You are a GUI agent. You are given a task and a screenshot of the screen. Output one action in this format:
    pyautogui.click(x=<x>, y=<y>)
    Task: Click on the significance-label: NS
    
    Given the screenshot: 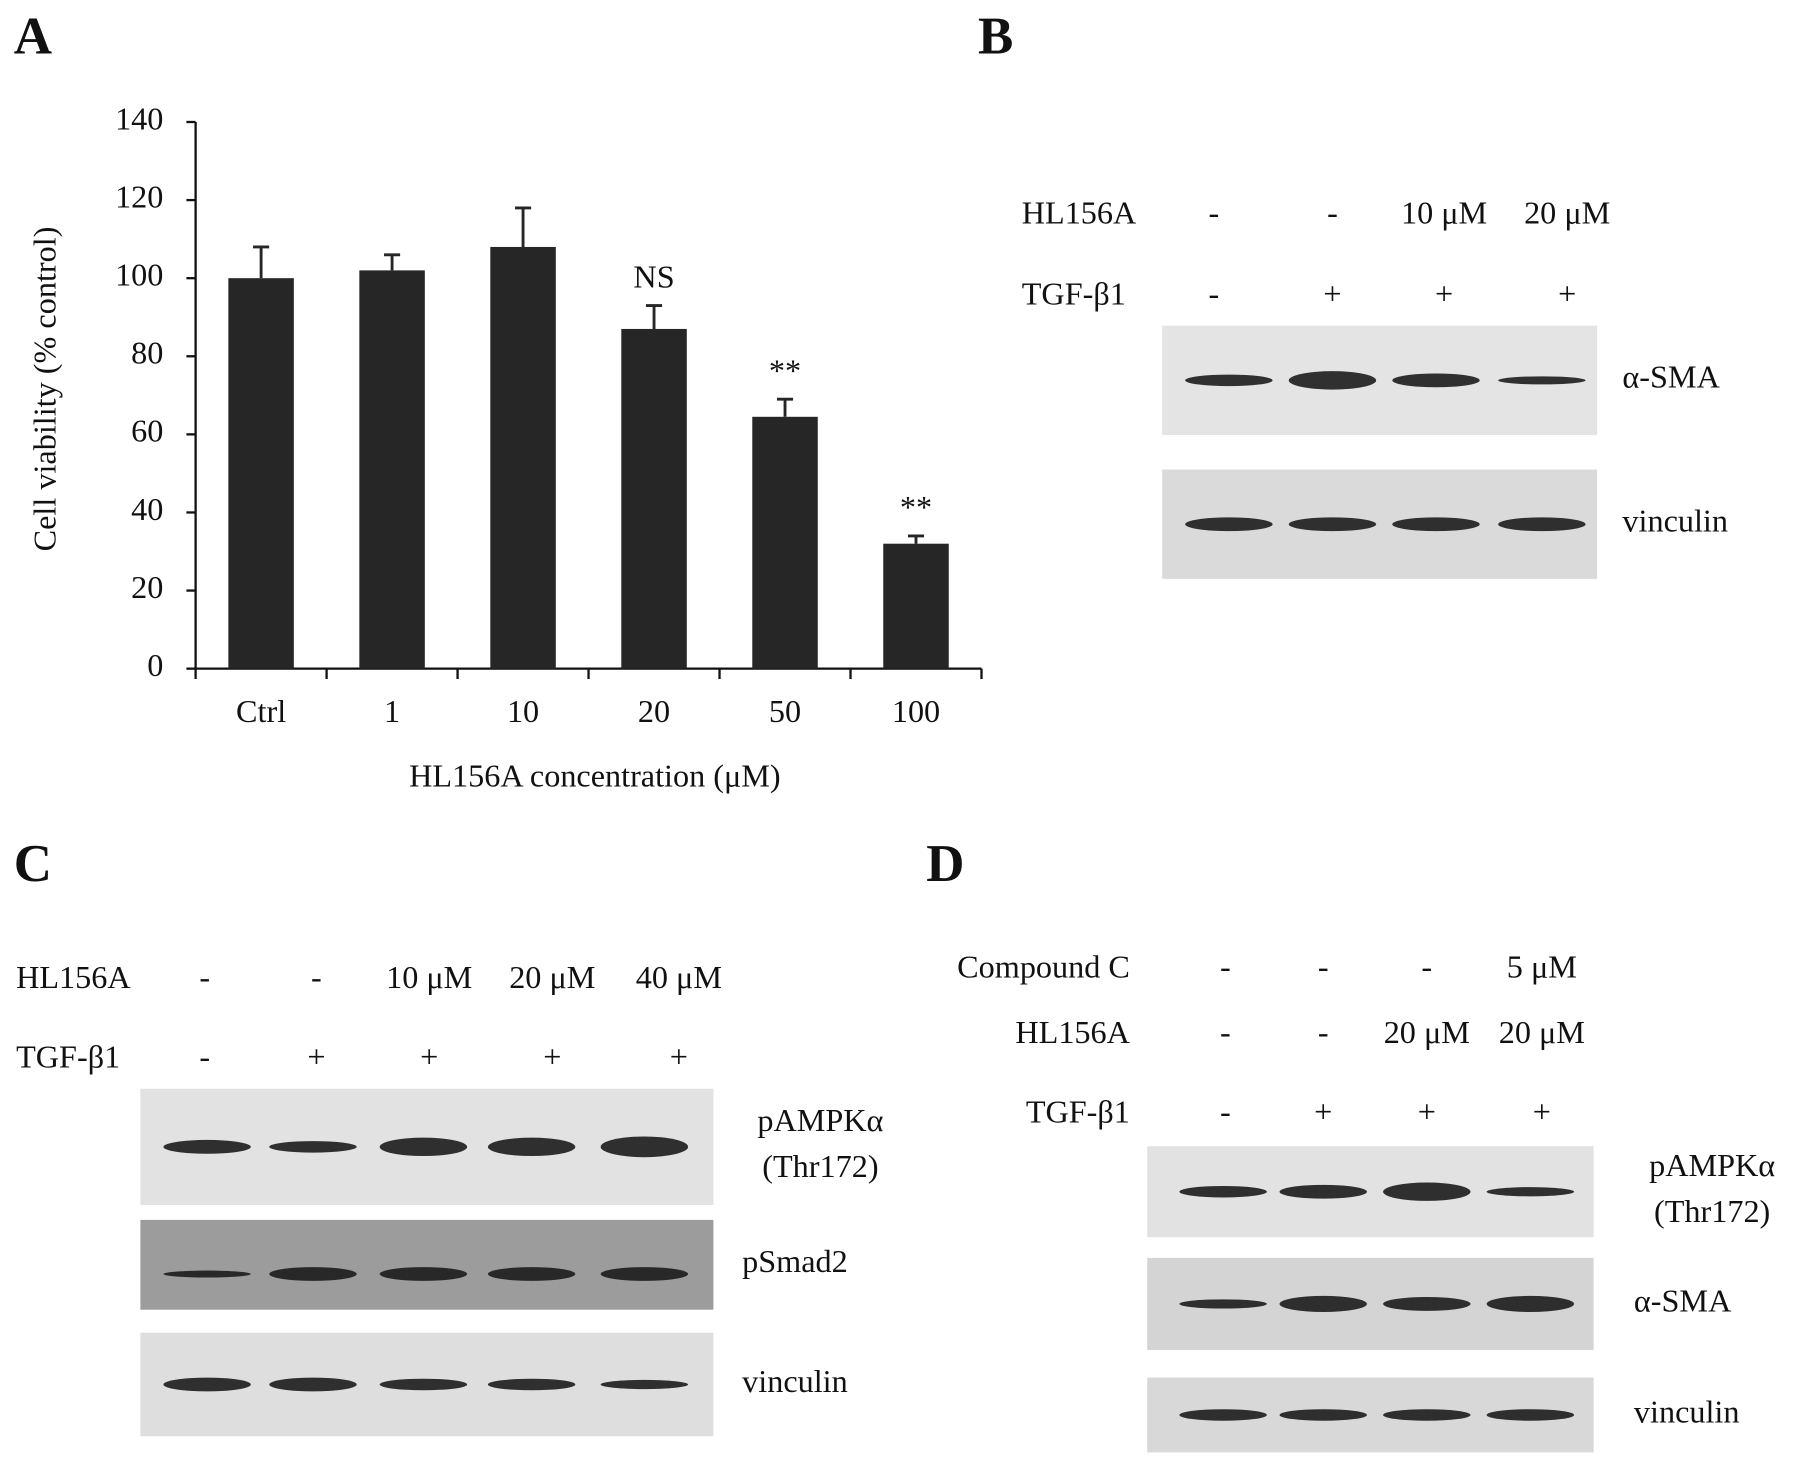 What is the action you would take?
    pyautogui.click(x=653, y=277)
    